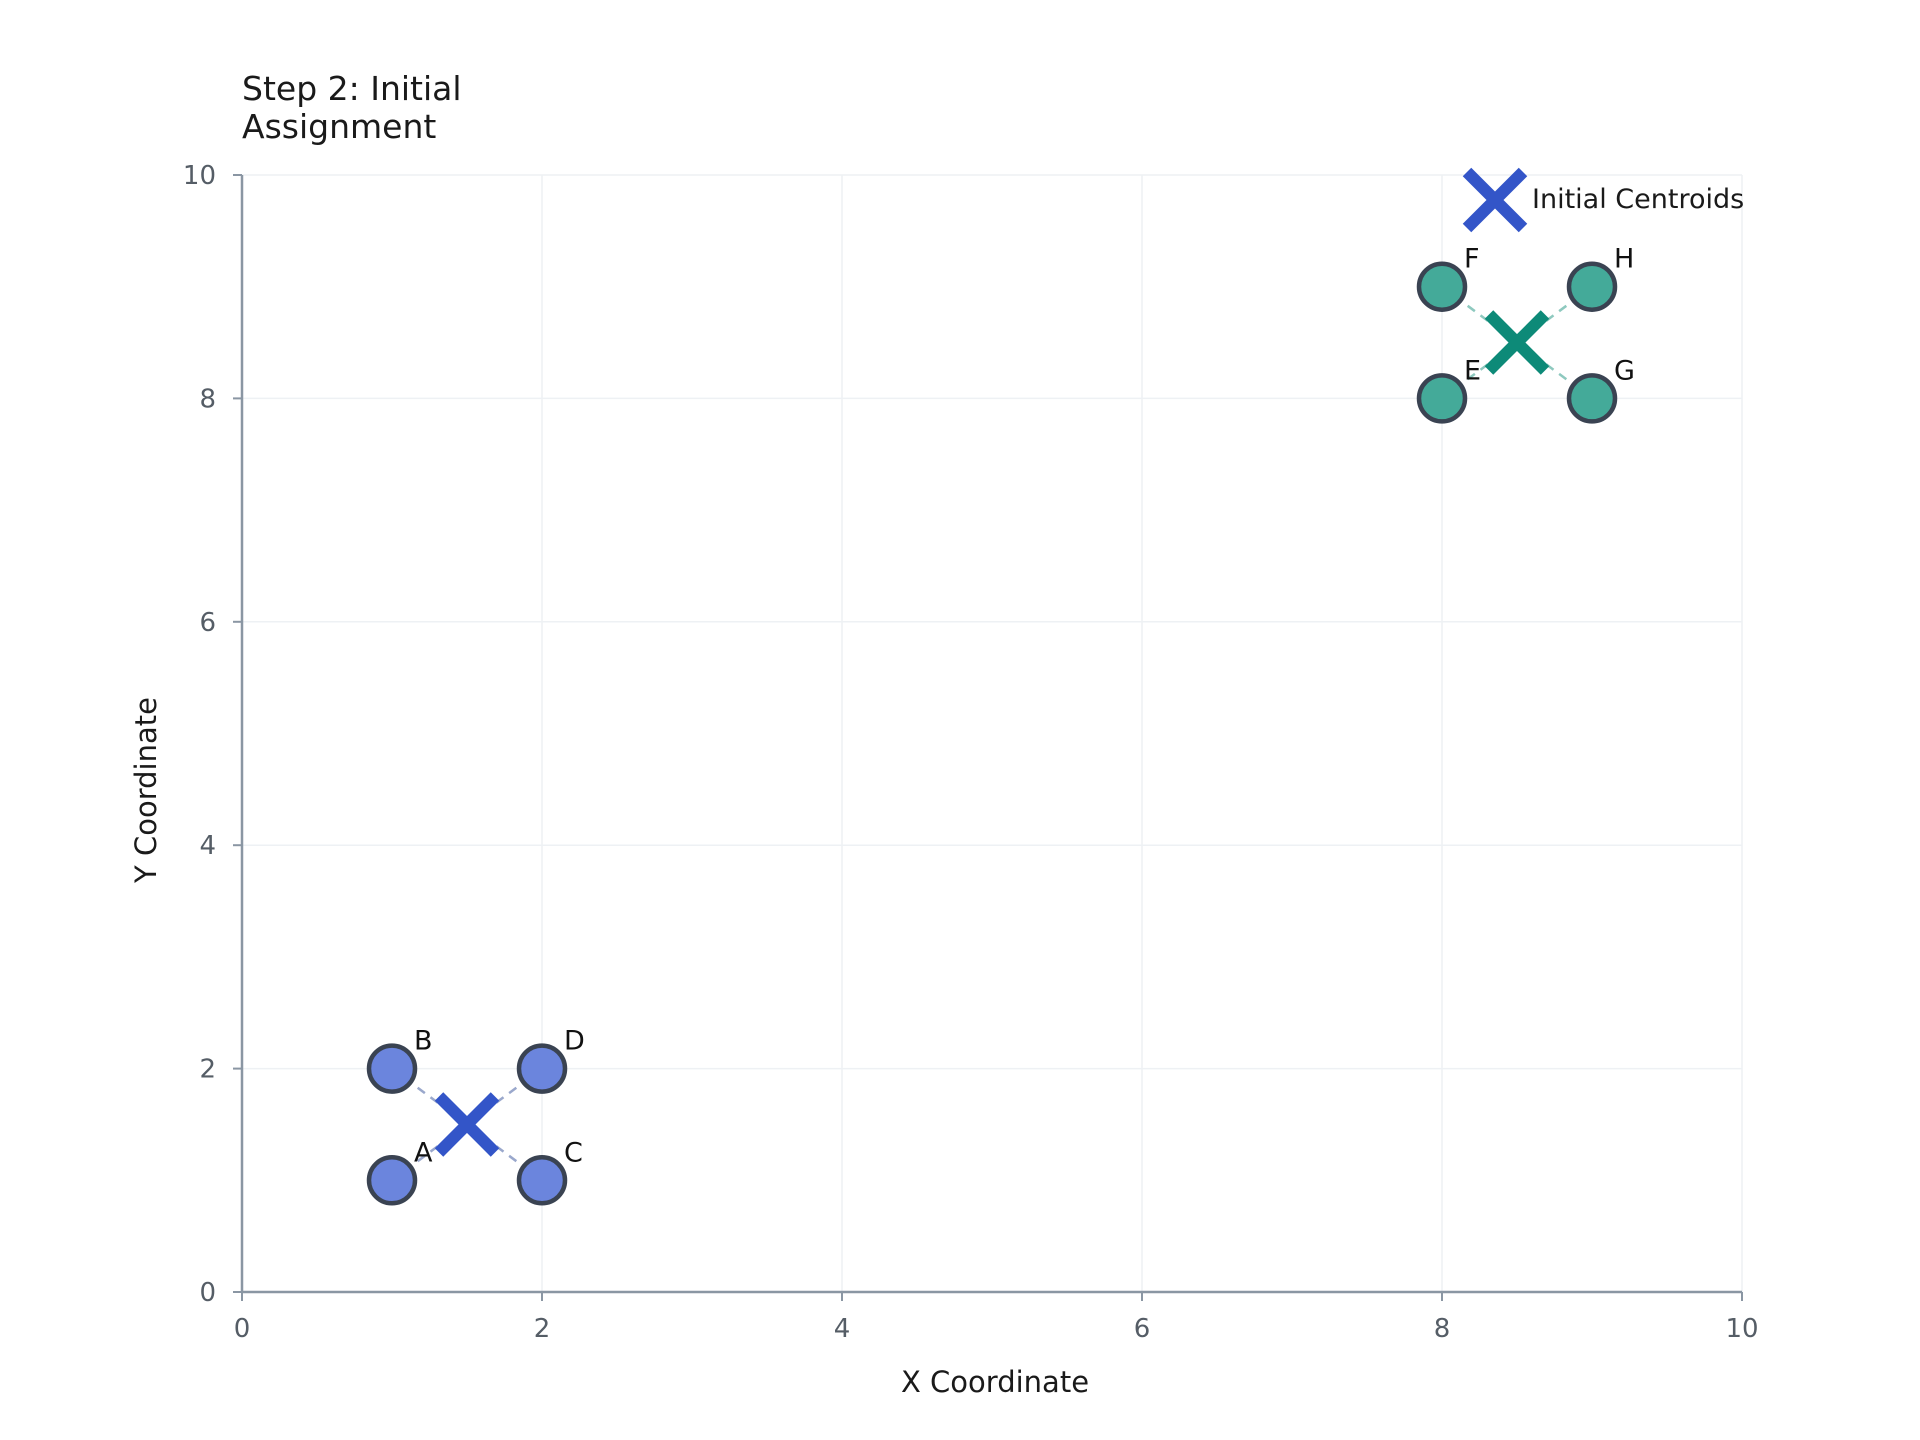 This screenshot has height=1440, width=1920. I want to click on y-tick-label: 10, so click(199, 176).